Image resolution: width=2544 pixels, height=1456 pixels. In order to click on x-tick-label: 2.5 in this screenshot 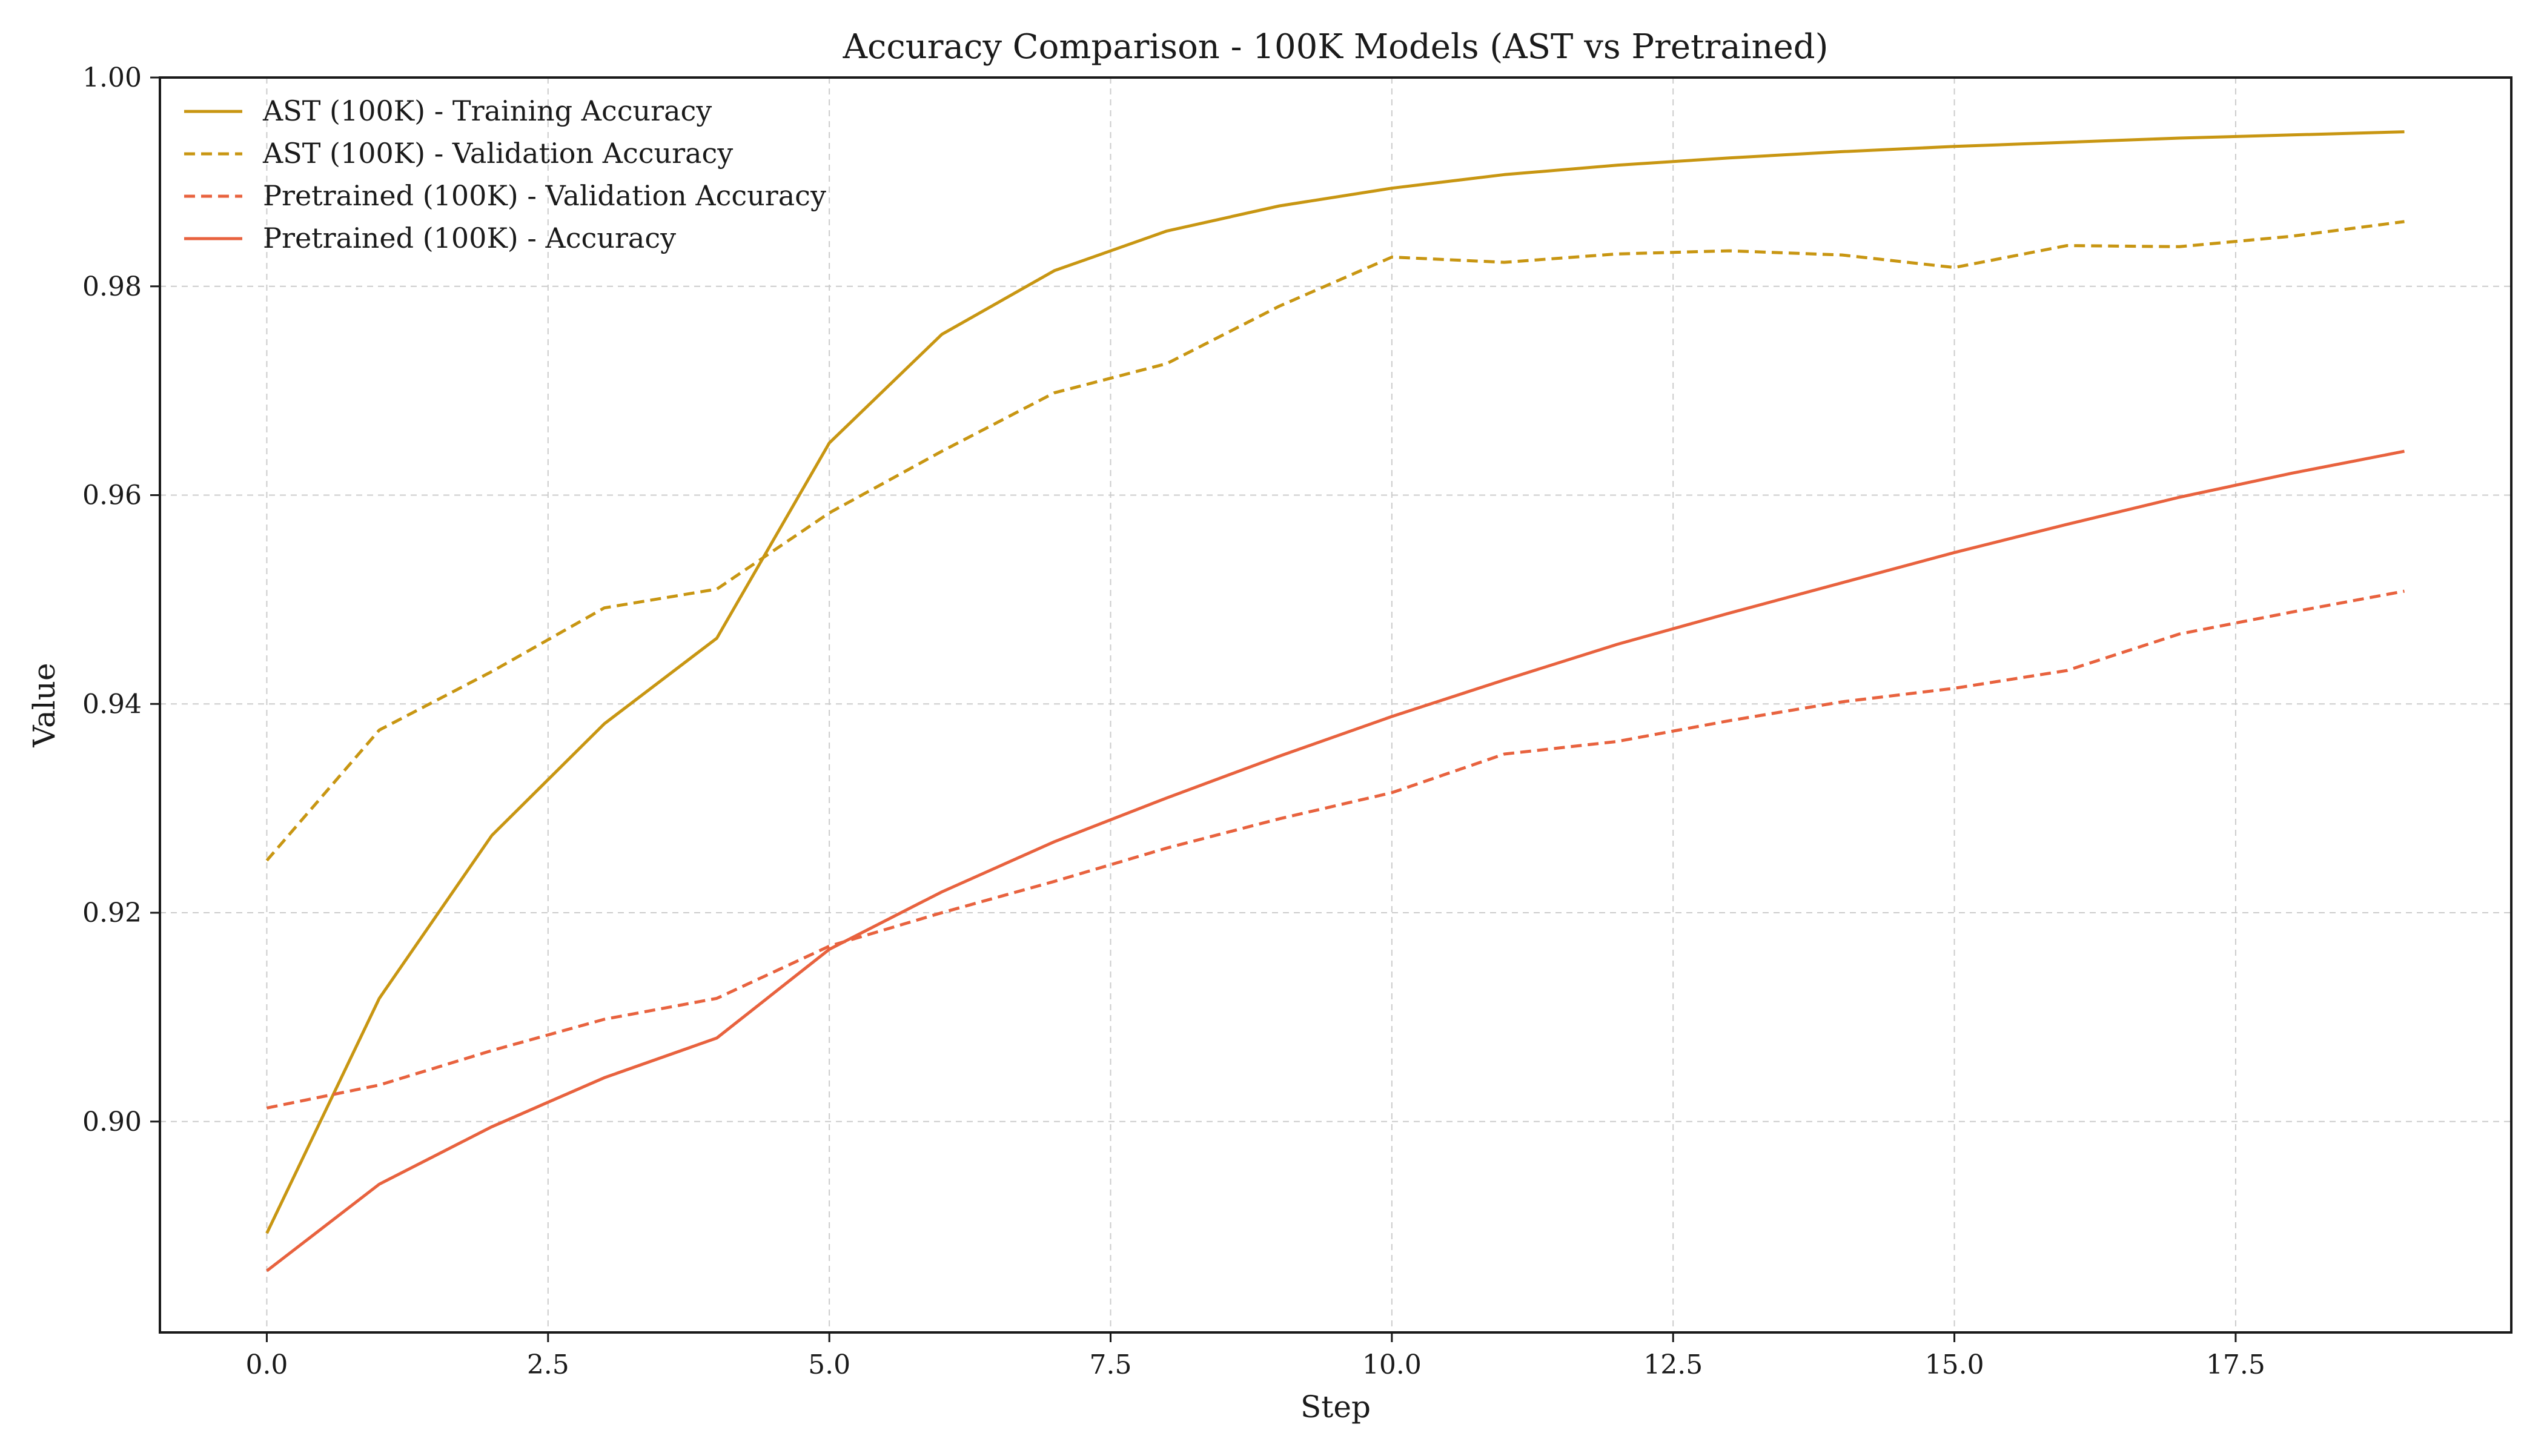, I will do `click(548, 1364)`.